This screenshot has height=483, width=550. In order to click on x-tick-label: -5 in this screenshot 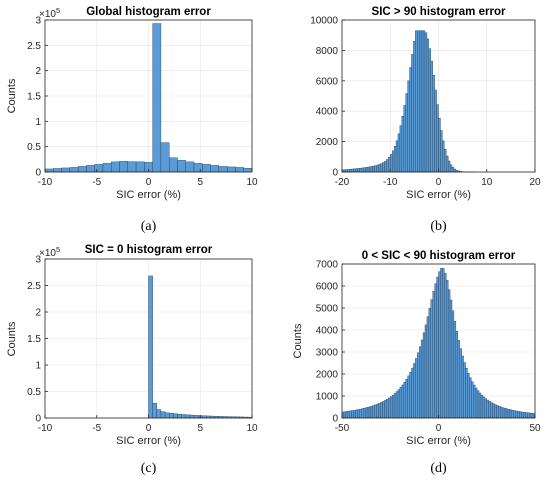, I will do `click(96, 428)`.